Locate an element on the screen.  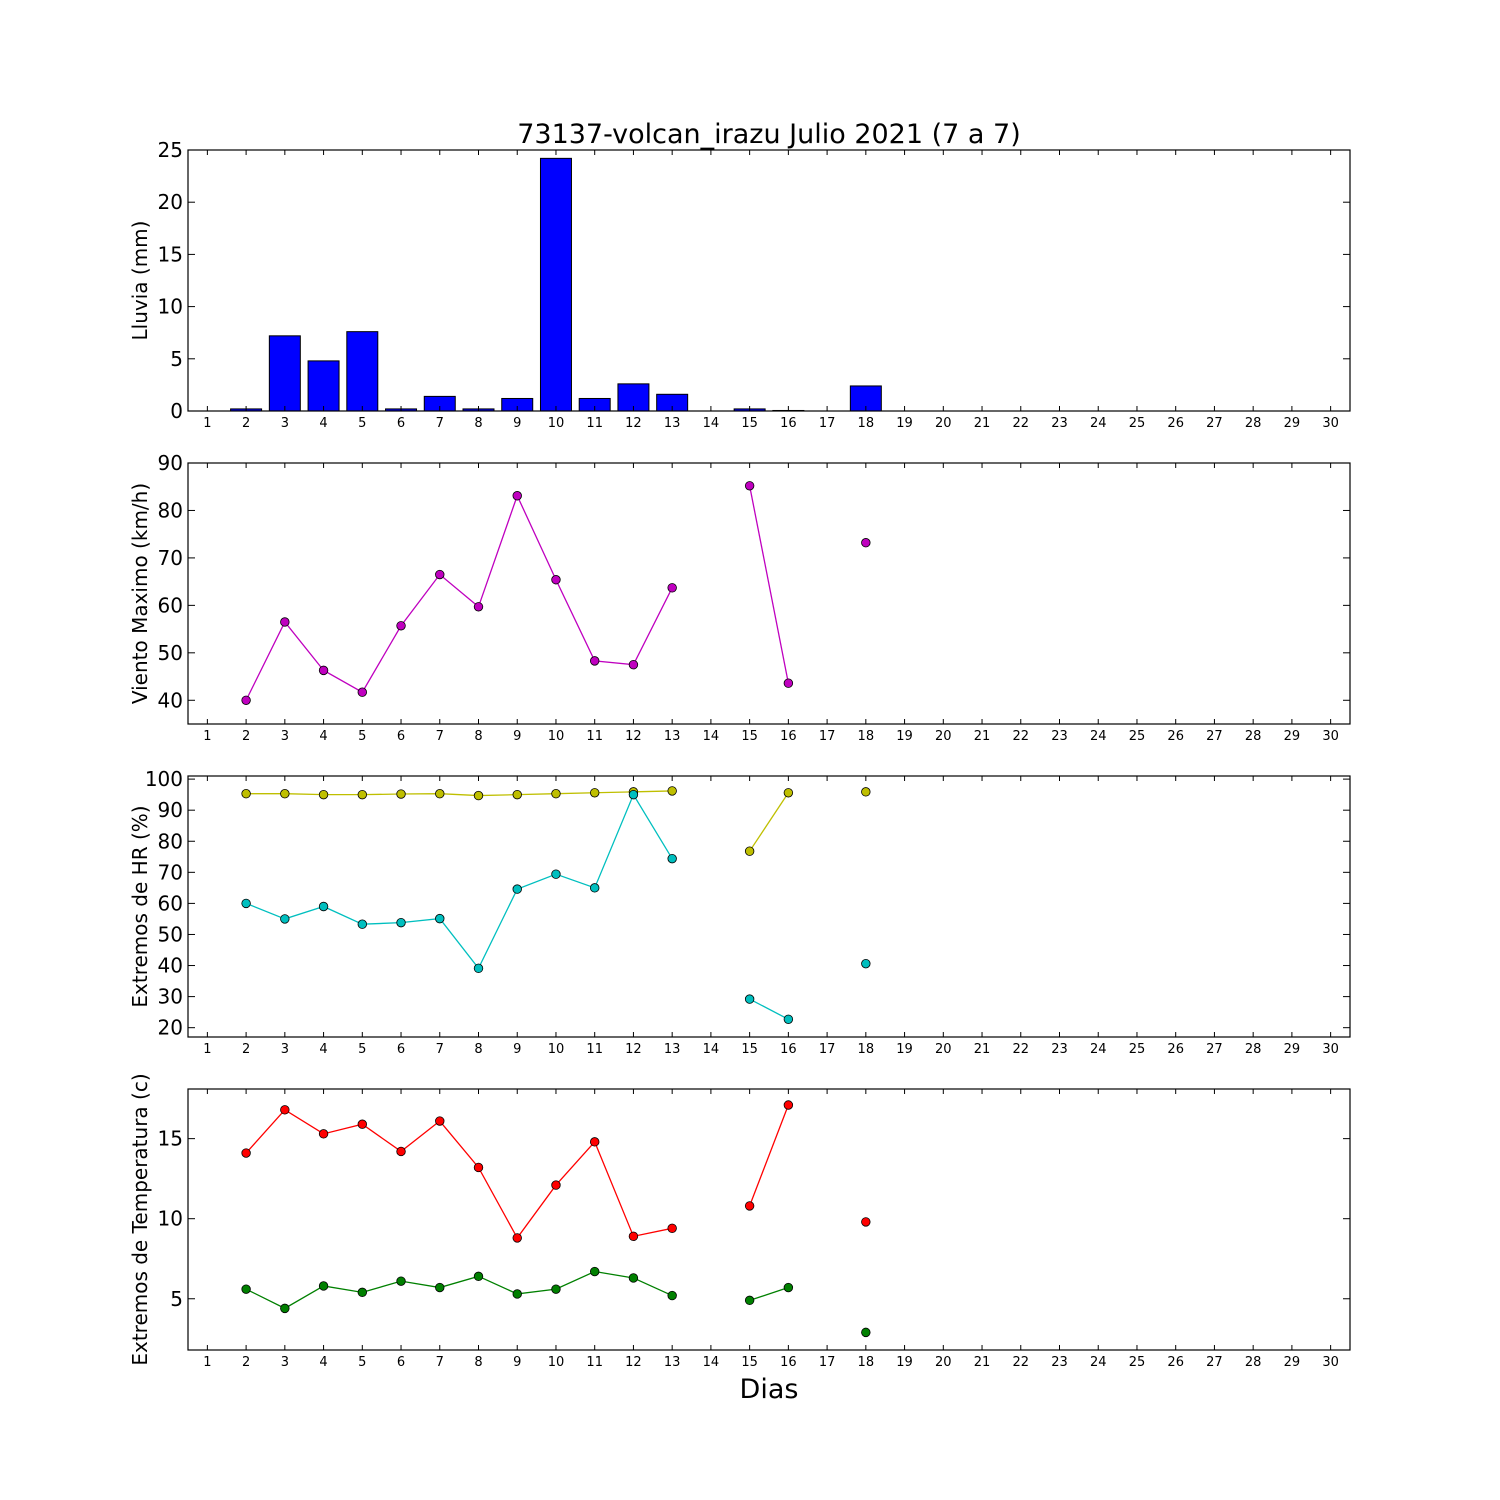
ytick-label: 40 is located at coordinates (170, 700).